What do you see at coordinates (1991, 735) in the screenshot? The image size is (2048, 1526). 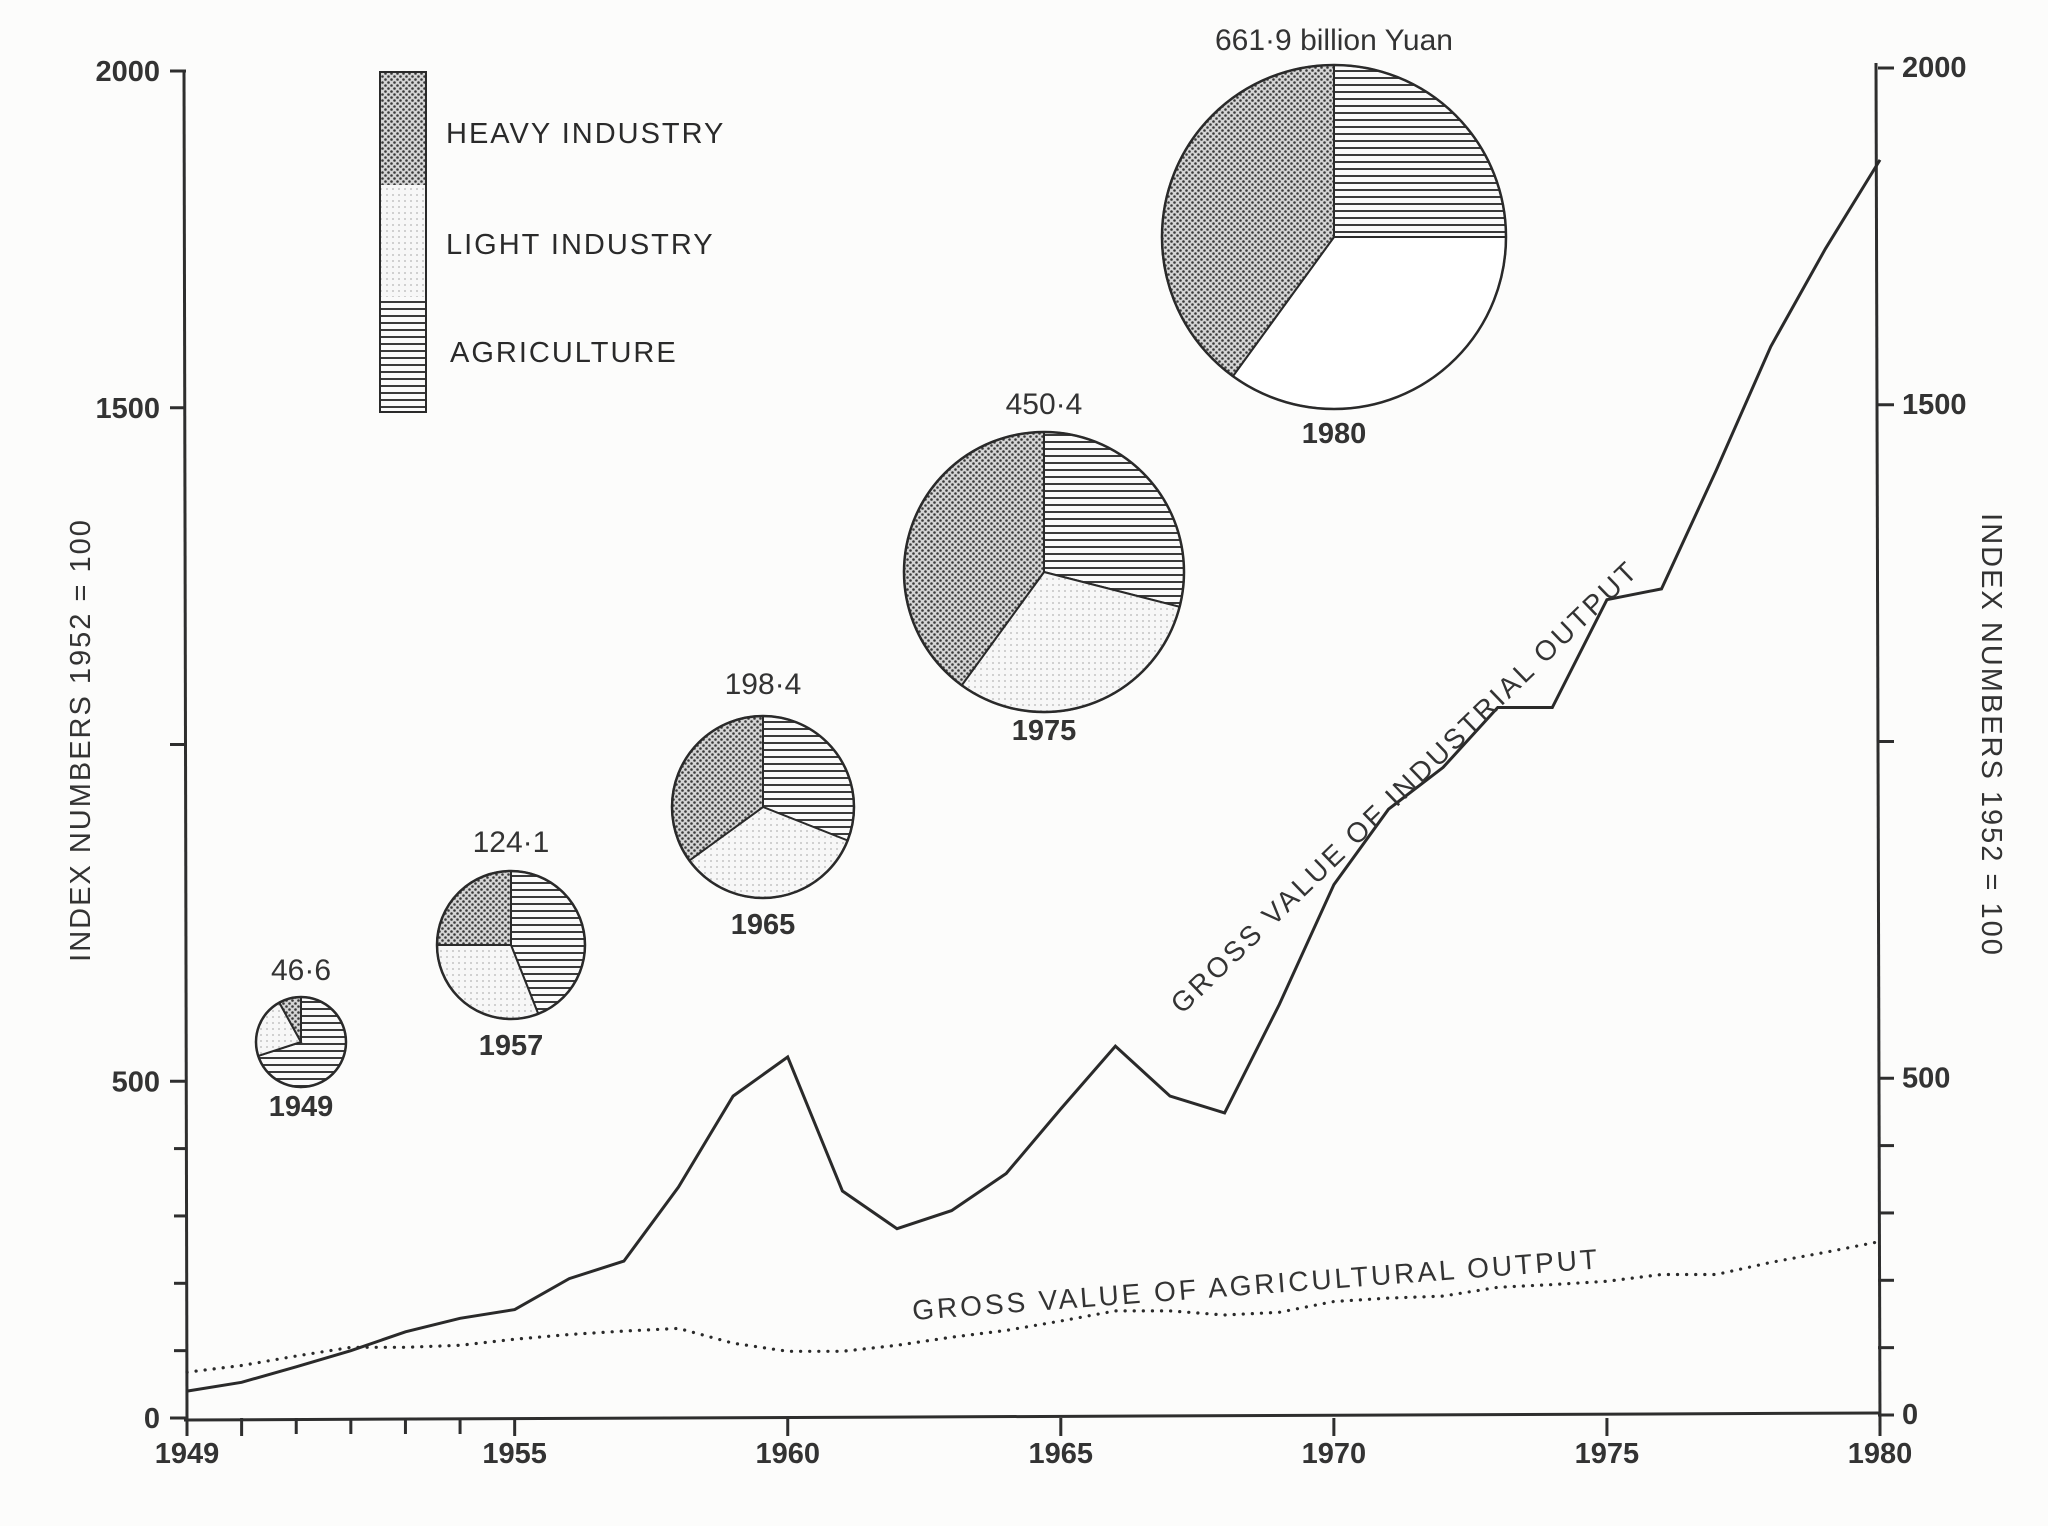 I see `y-axis-title-right: INDEX NUMBERS 1952 = 100` at bounding box center [1991, 735].